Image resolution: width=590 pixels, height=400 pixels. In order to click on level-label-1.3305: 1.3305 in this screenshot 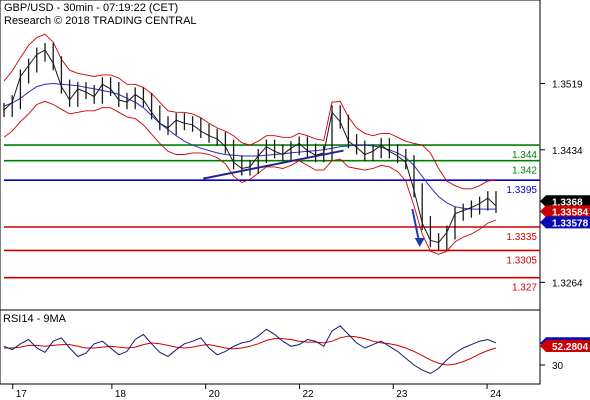, I will do `click(521, 260)`.